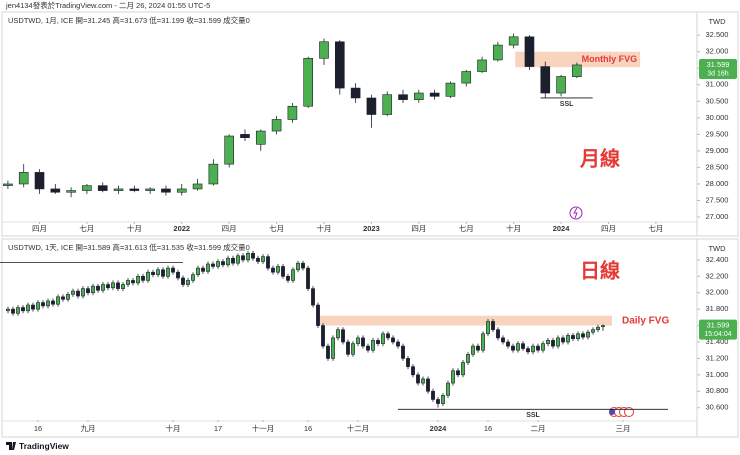 The width and height of the screenshot is (740, 455). I want to click on x-tick-label: 七月, so click(655, 228).